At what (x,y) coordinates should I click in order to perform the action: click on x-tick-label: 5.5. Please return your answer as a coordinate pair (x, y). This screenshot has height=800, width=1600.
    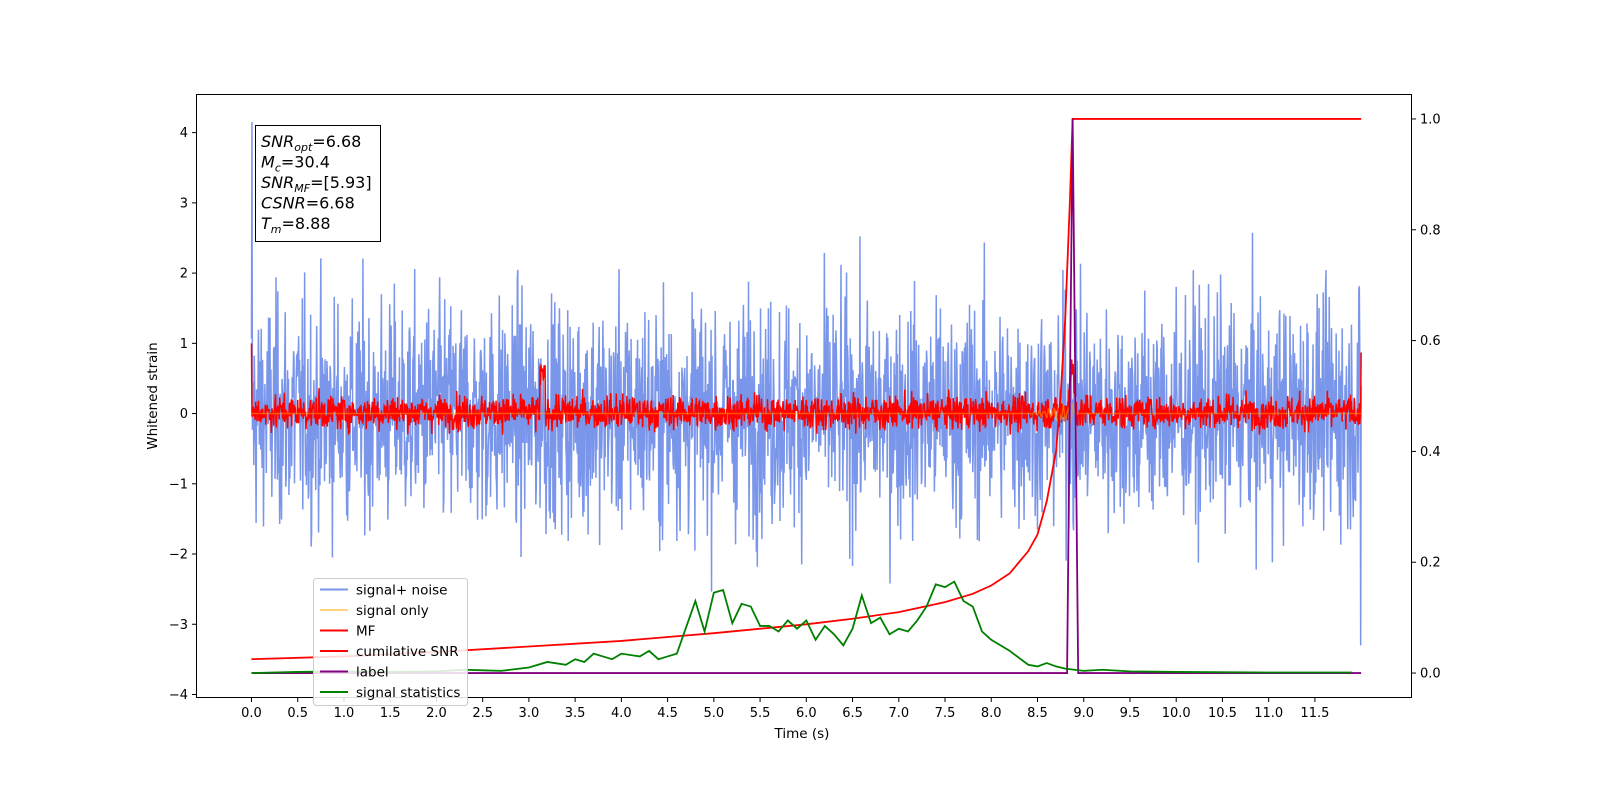
    Looking at the image, I should click on (760, 713).